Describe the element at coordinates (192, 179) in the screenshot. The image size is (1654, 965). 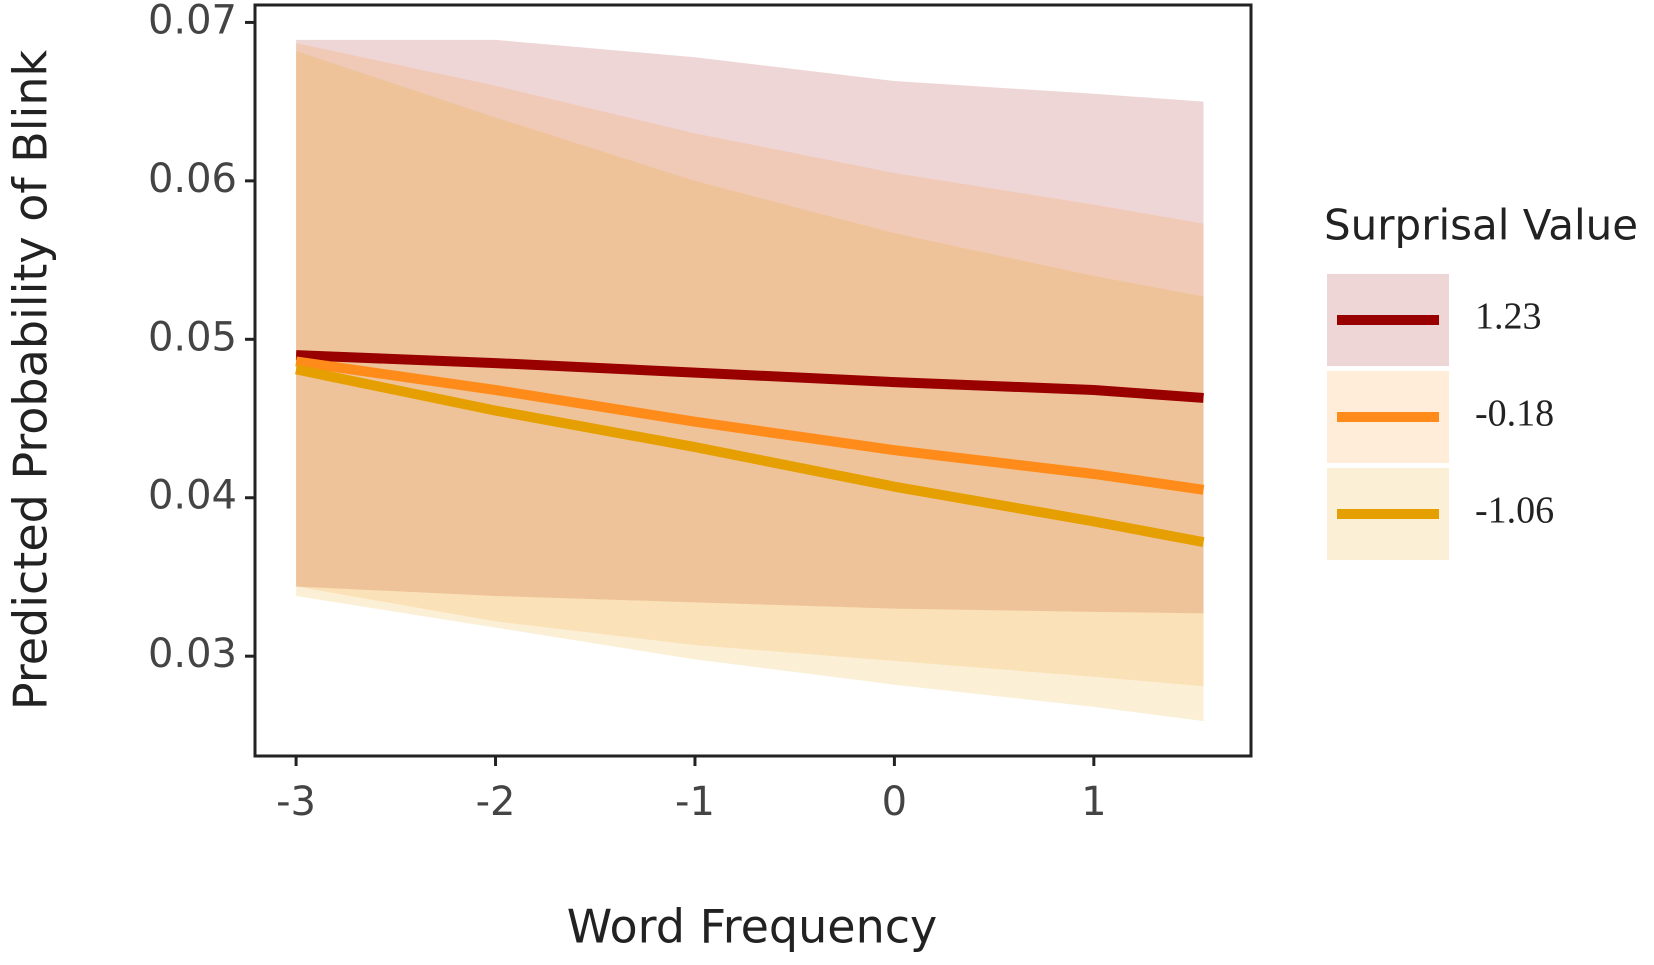
I see `y-tick-label: 0.06` at that location.